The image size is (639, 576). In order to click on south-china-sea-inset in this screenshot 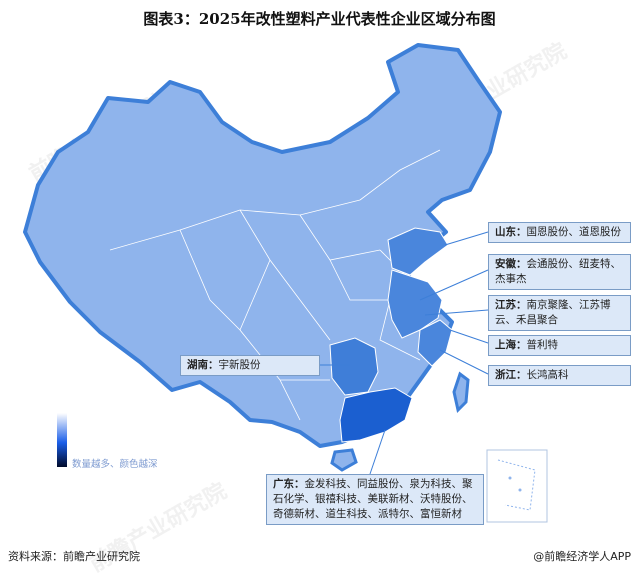, I will do `click(517, 486)`.